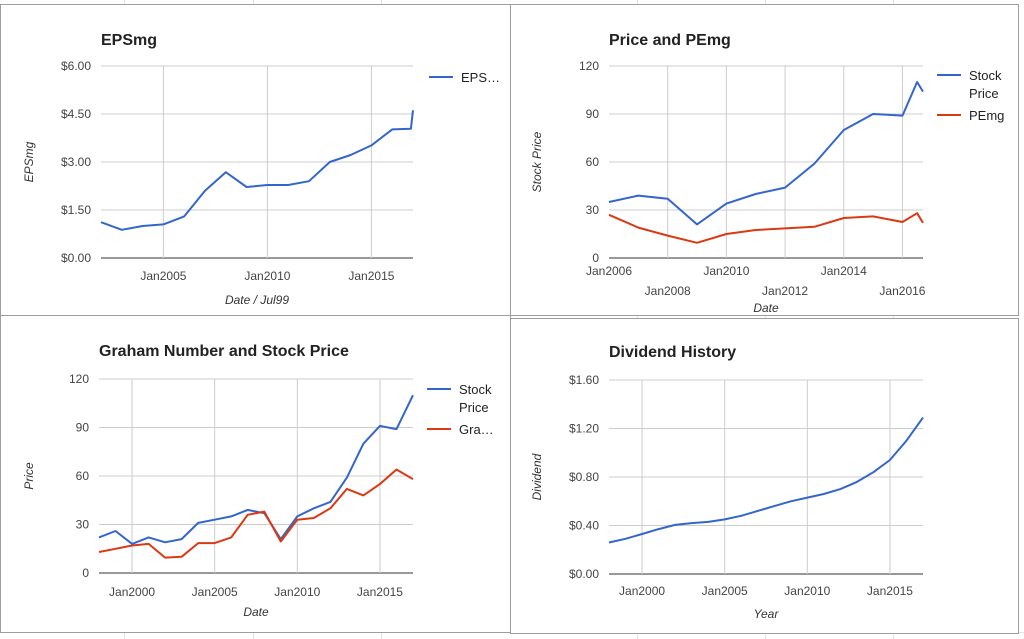 This screenshot has width=1024, height=639. I want to click on y-tick-label: $1.50, so click(76, 210).